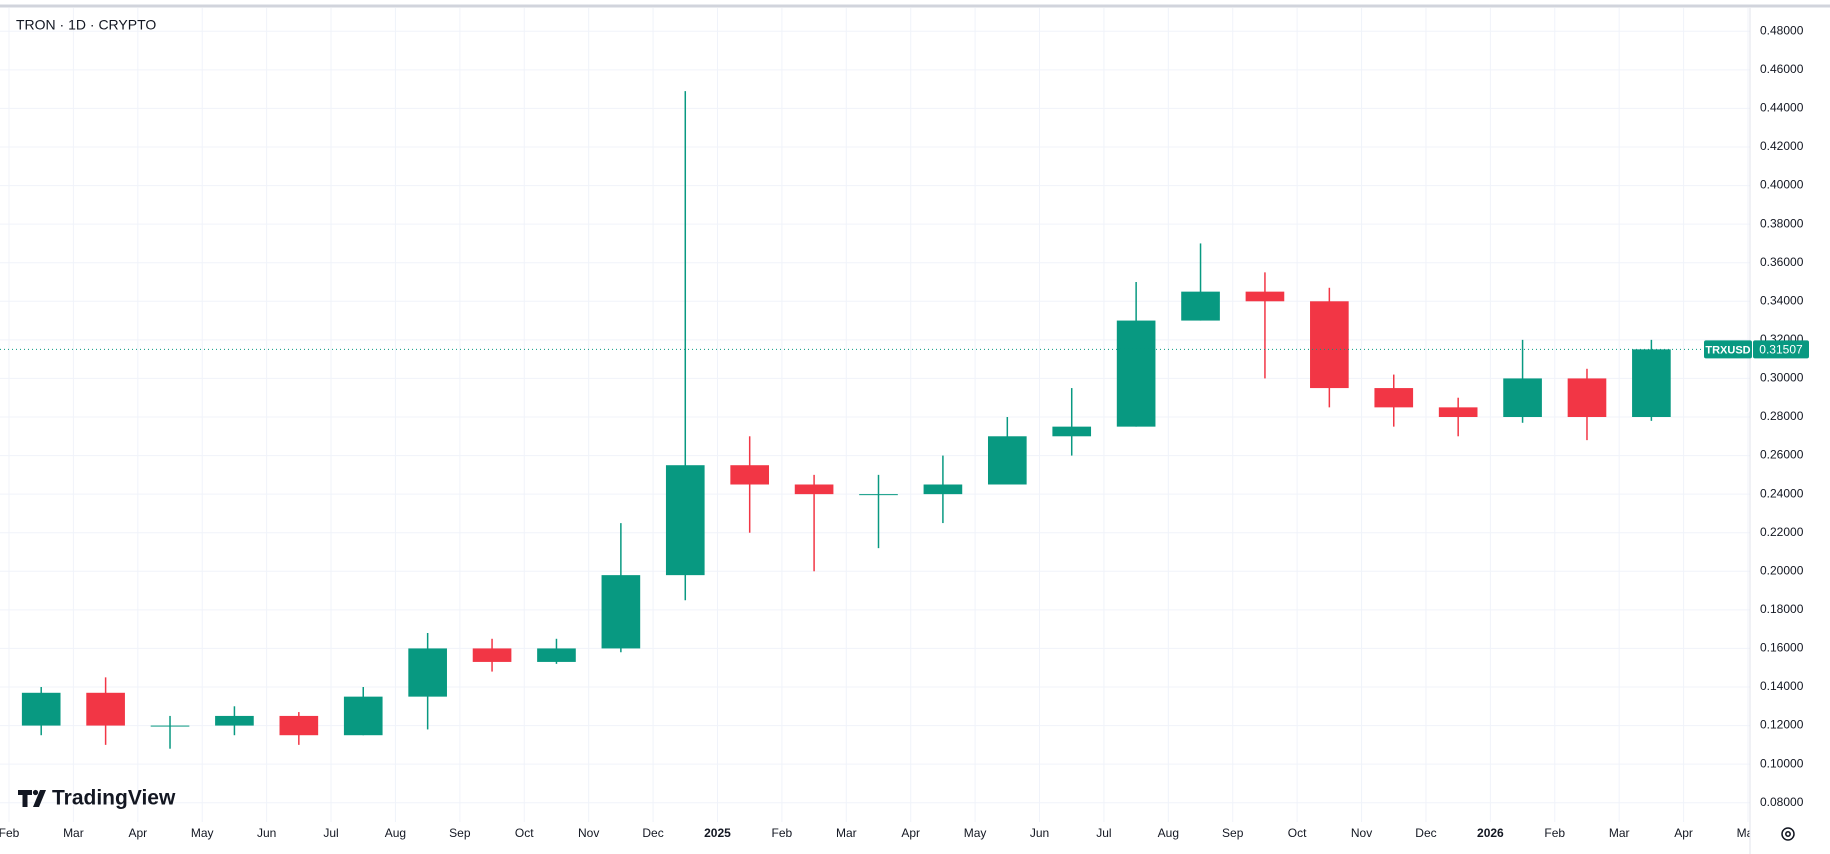 Image resolution: width=1830 pixels, height=854 pixels. I want to click on y-tick-label: 0.36000, so click(1782, 262).